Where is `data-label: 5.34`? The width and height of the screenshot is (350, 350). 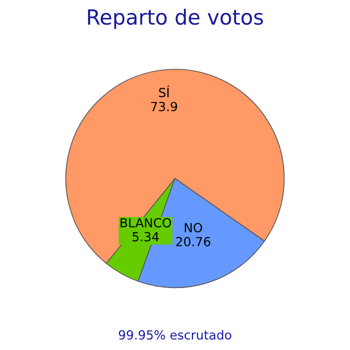 data-label: 5.34 is located at coordinates (145, 237).